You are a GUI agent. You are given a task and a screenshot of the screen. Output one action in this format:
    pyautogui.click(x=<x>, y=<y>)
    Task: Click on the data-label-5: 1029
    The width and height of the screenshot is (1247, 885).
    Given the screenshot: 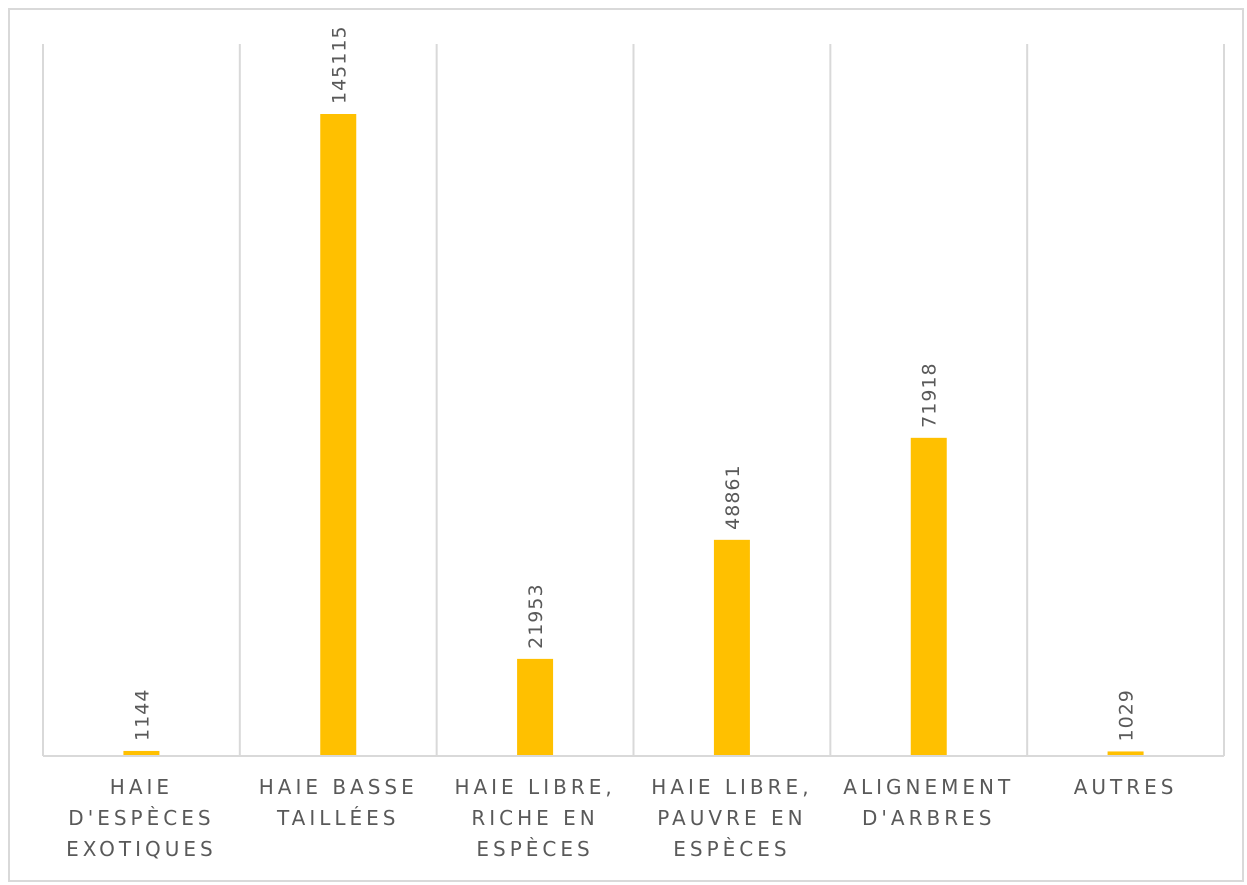 What is the action you would take?
    pyautogui.click(x=1127, y=715)
    